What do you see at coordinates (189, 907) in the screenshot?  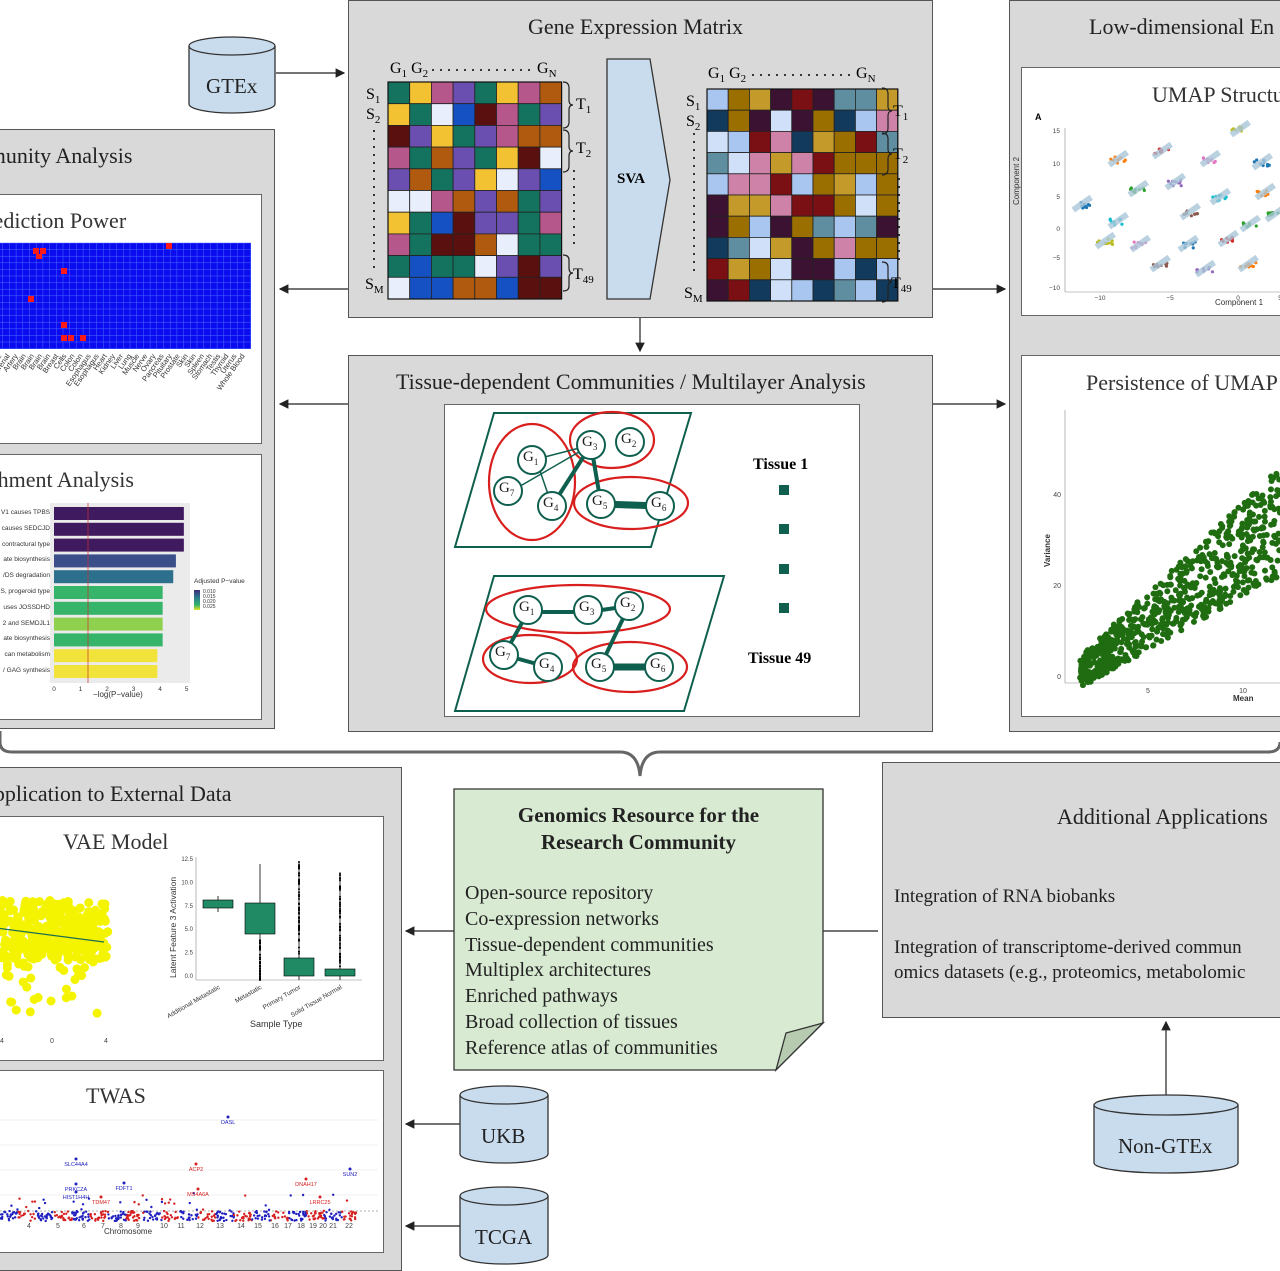 I see `box-ytick: 7.5` at bounding box center [189, 907].